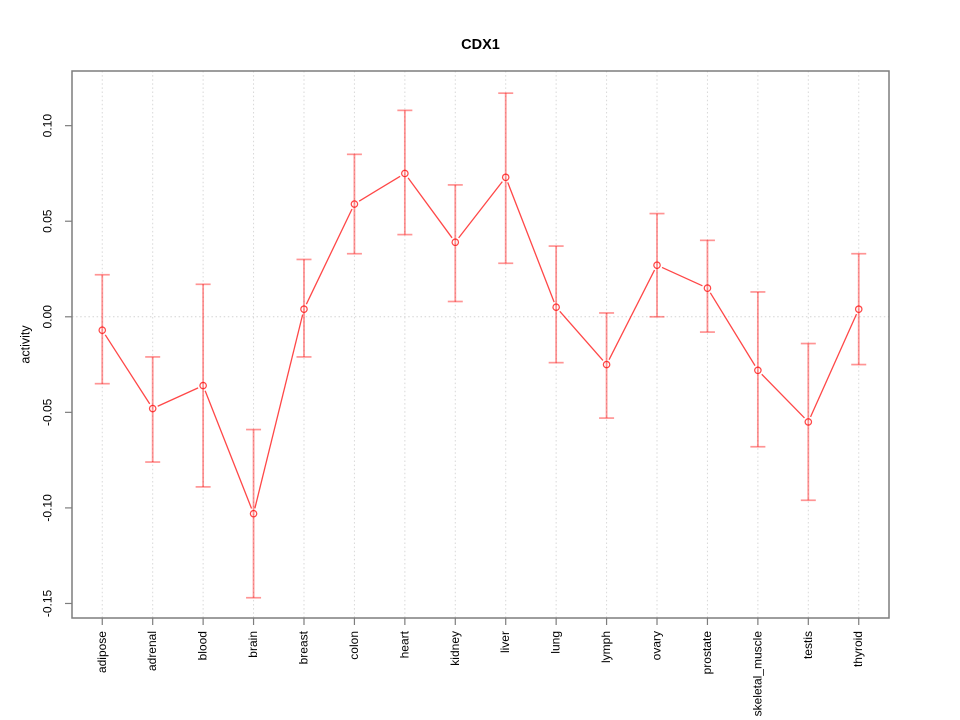  What do you see at coordinates (26, 344) in the screenshot?
I see `y-axis-label: activity` at bounding box center [26, 344].